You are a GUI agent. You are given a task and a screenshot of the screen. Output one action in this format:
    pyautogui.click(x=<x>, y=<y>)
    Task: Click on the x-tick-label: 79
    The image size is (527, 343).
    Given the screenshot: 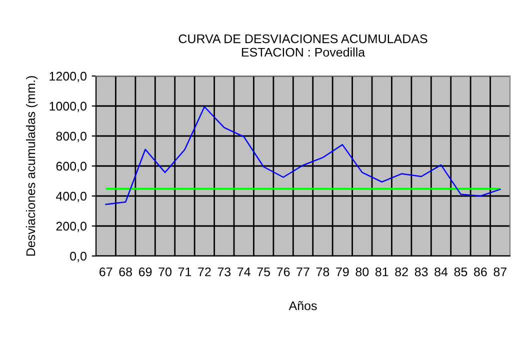 What is the action you would take?
    pyautogui.click(x=342, y=271)
    